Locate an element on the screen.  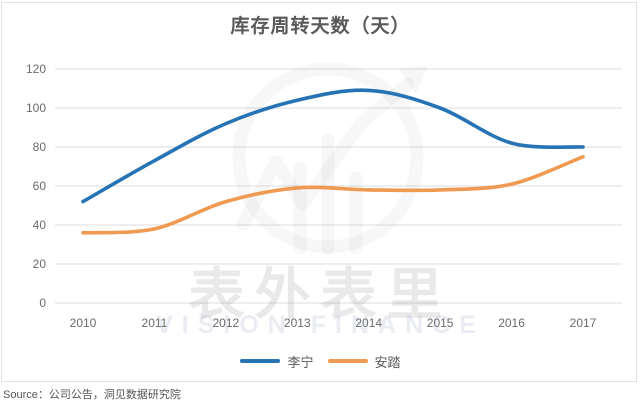
legend-item-anta: 安踏 is located at coordinates (364, 361).